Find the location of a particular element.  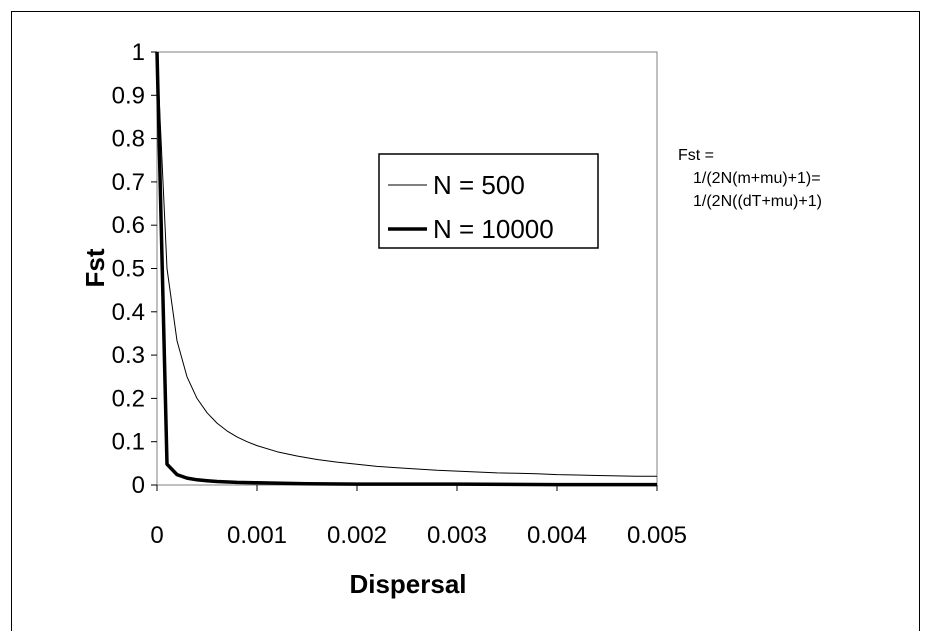

x-tick-label: 0.001 is located at coordinates (257, 535).